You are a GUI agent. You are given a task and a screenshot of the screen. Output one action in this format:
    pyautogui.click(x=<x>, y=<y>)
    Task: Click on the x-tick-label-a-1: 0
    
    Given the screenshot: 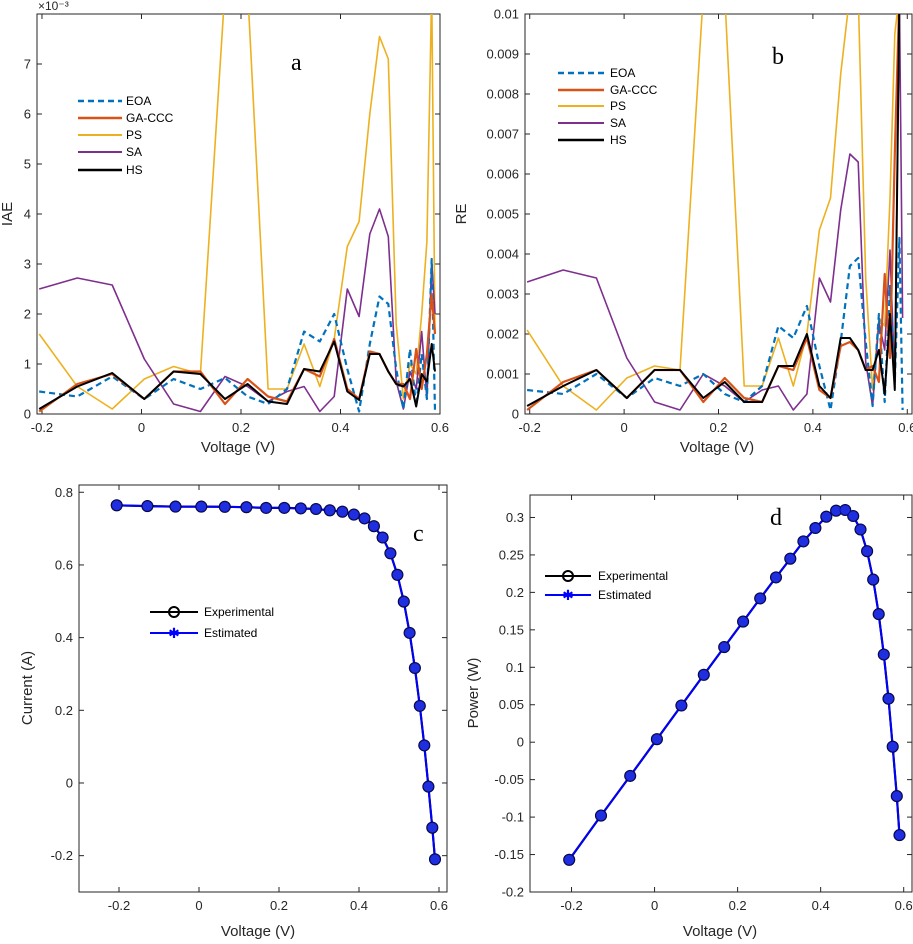 What is the action you would take?
    pyautogui.click(x=141, y=427)
    